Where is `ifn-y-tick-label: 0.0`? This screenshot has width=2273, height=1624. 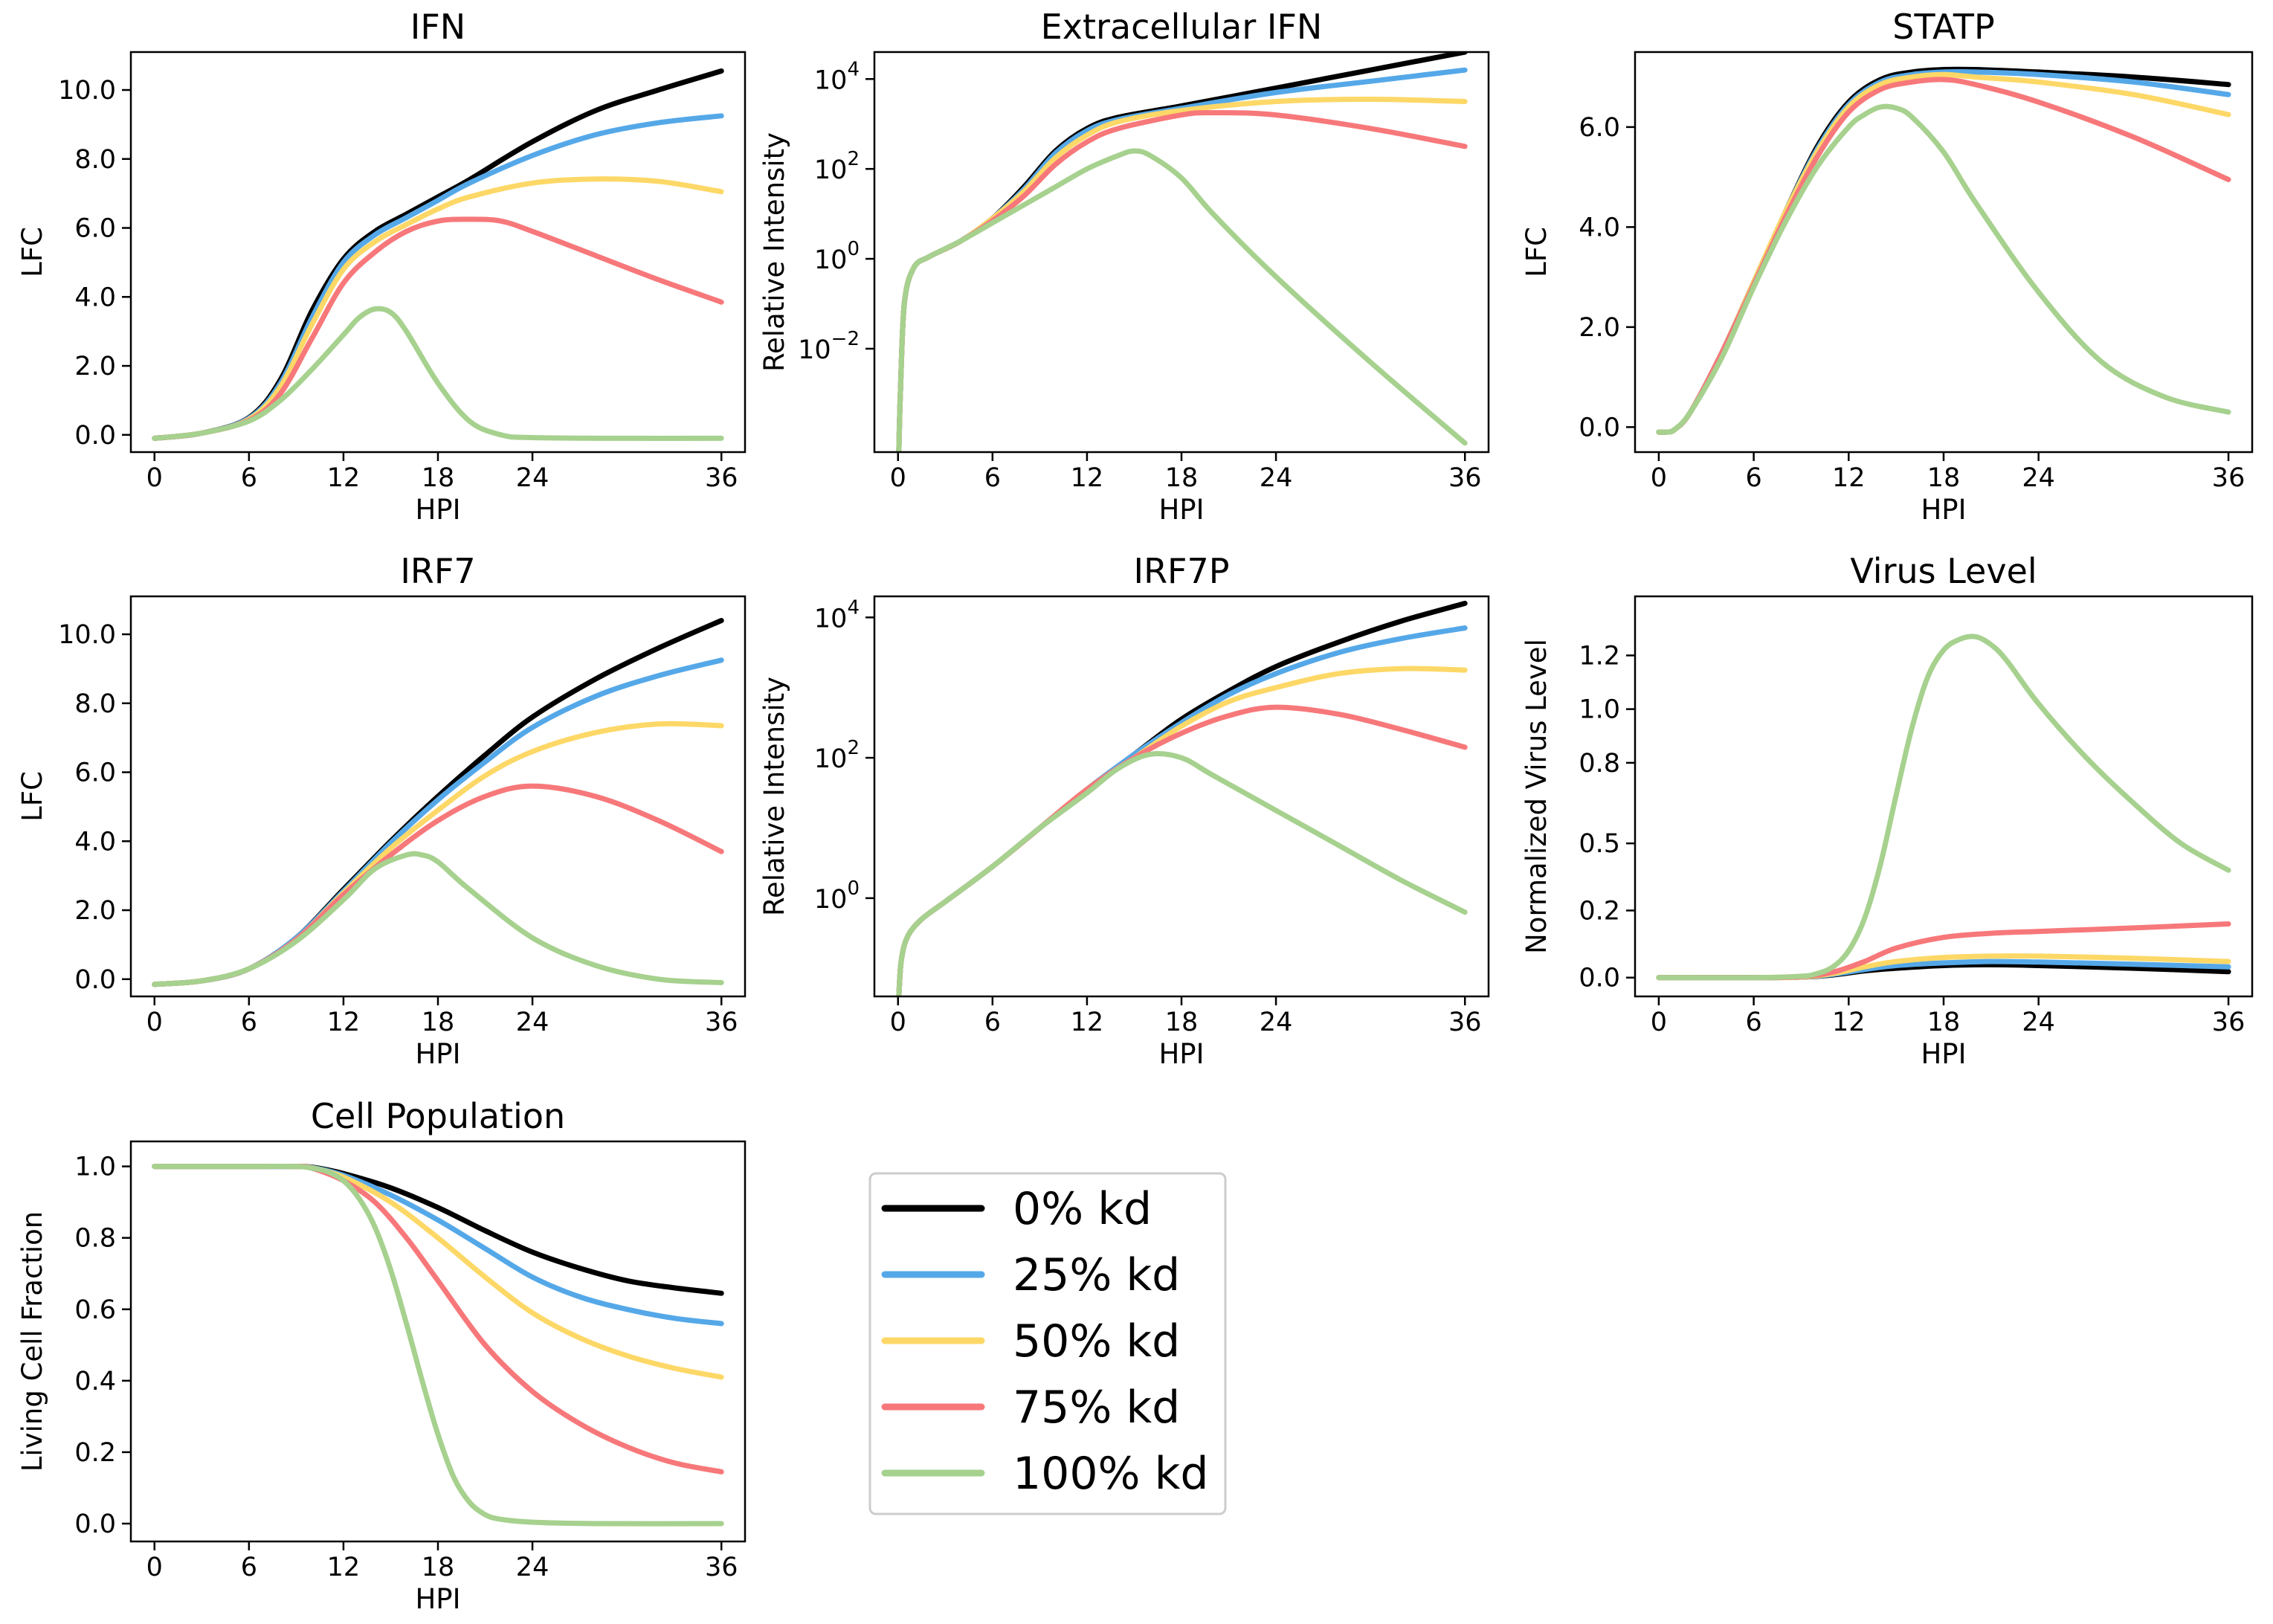 ifn-y-tick-label: 0.0 is located at coordinates (95, 436).